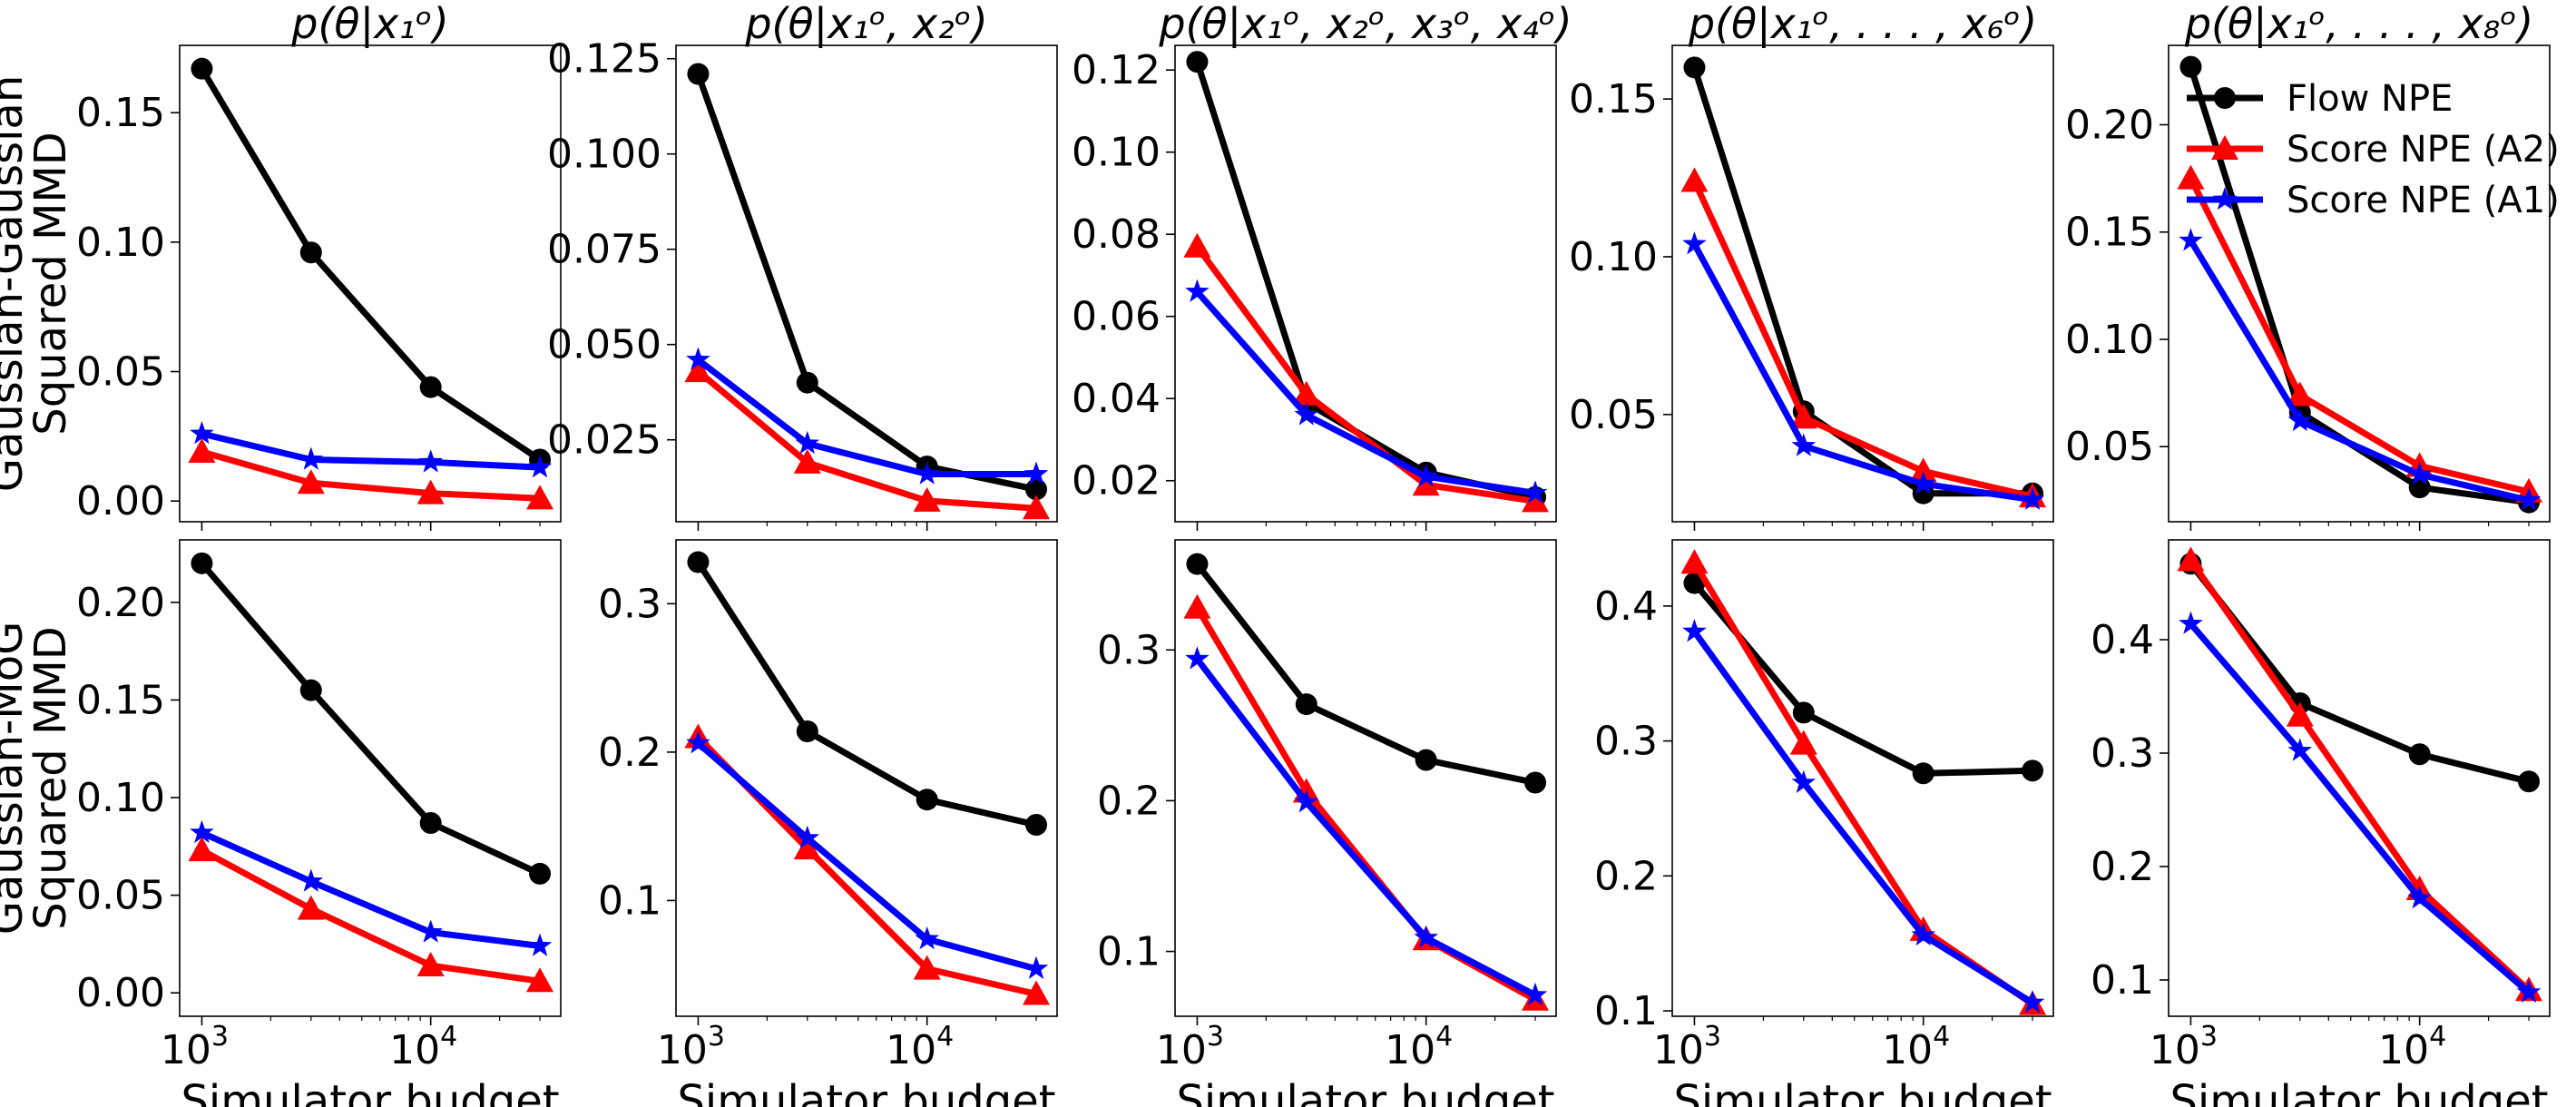 The height and width of the screenshot is (1107, 2576). What do you see at coordinates (16, 284) in the screenshot?
I see `row-1-ylabel-line-1: Gaussian-Gaussian` at bounding box center [16, 284].